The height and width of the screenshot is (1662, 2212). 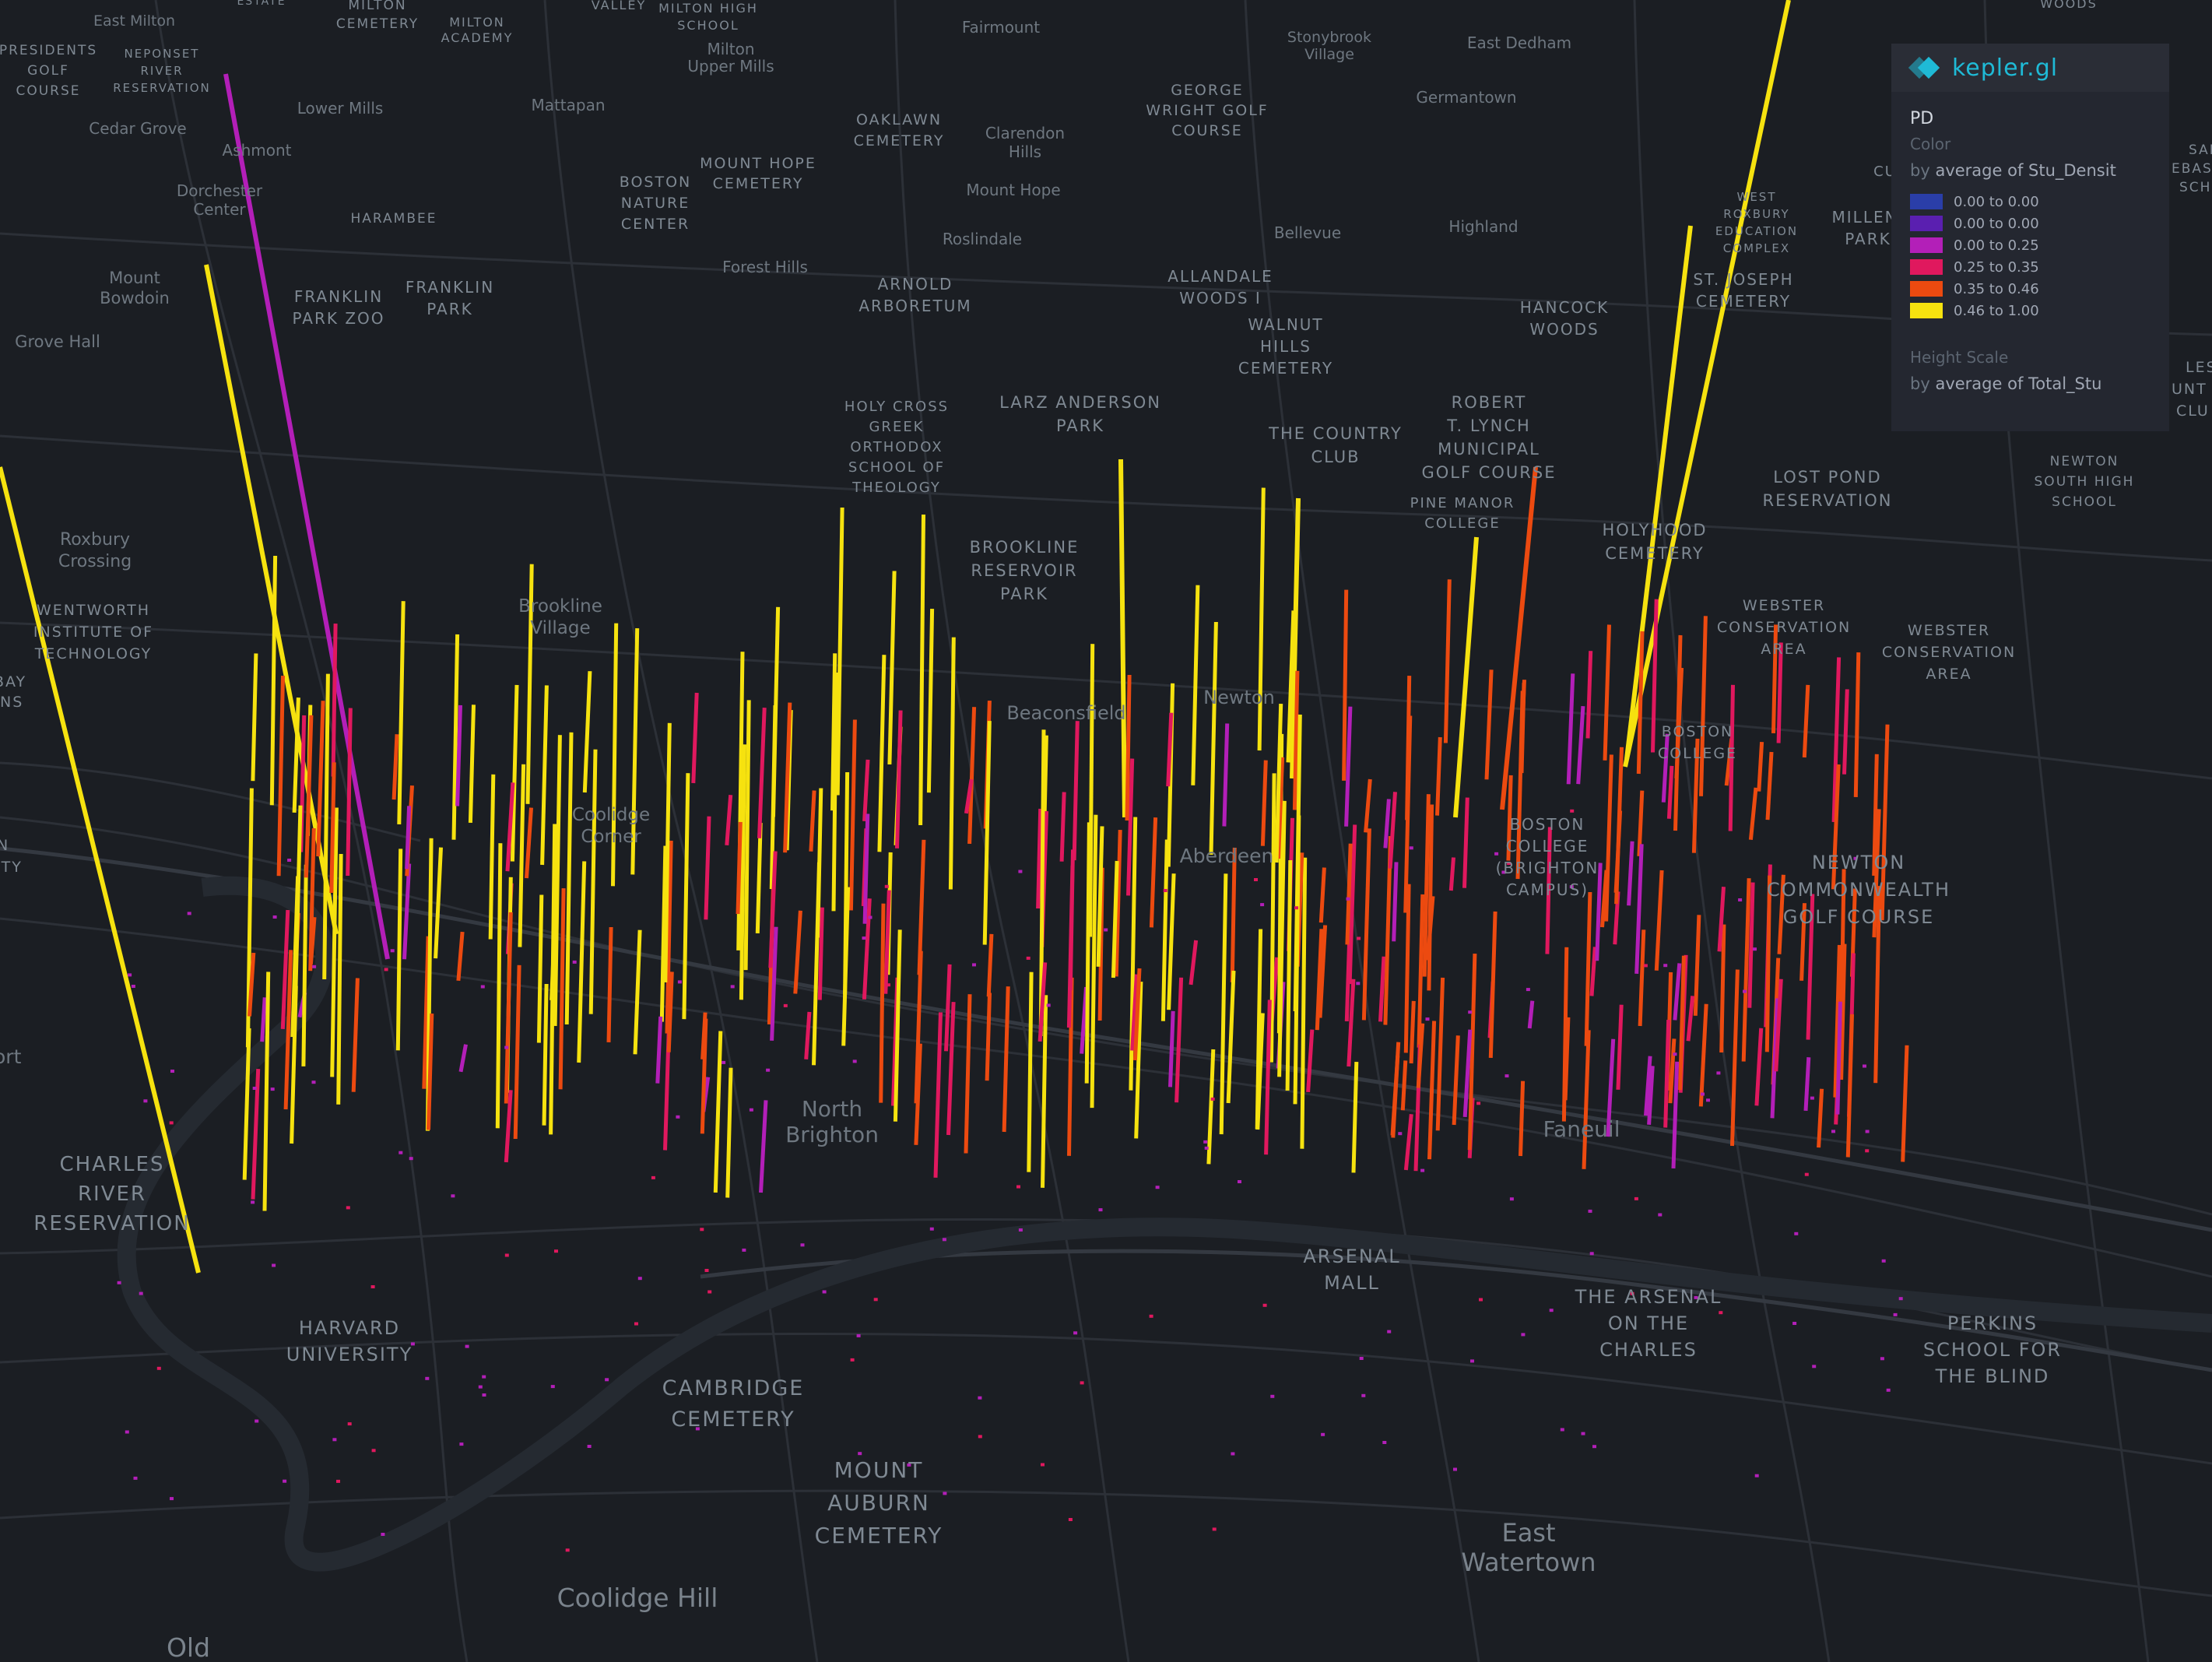 What do you see at coordinates (899, 130) in the screenshot?
I see `map-label-oaklawn: OAKLAWN CEMETERY` at bounding box center [899, 130].